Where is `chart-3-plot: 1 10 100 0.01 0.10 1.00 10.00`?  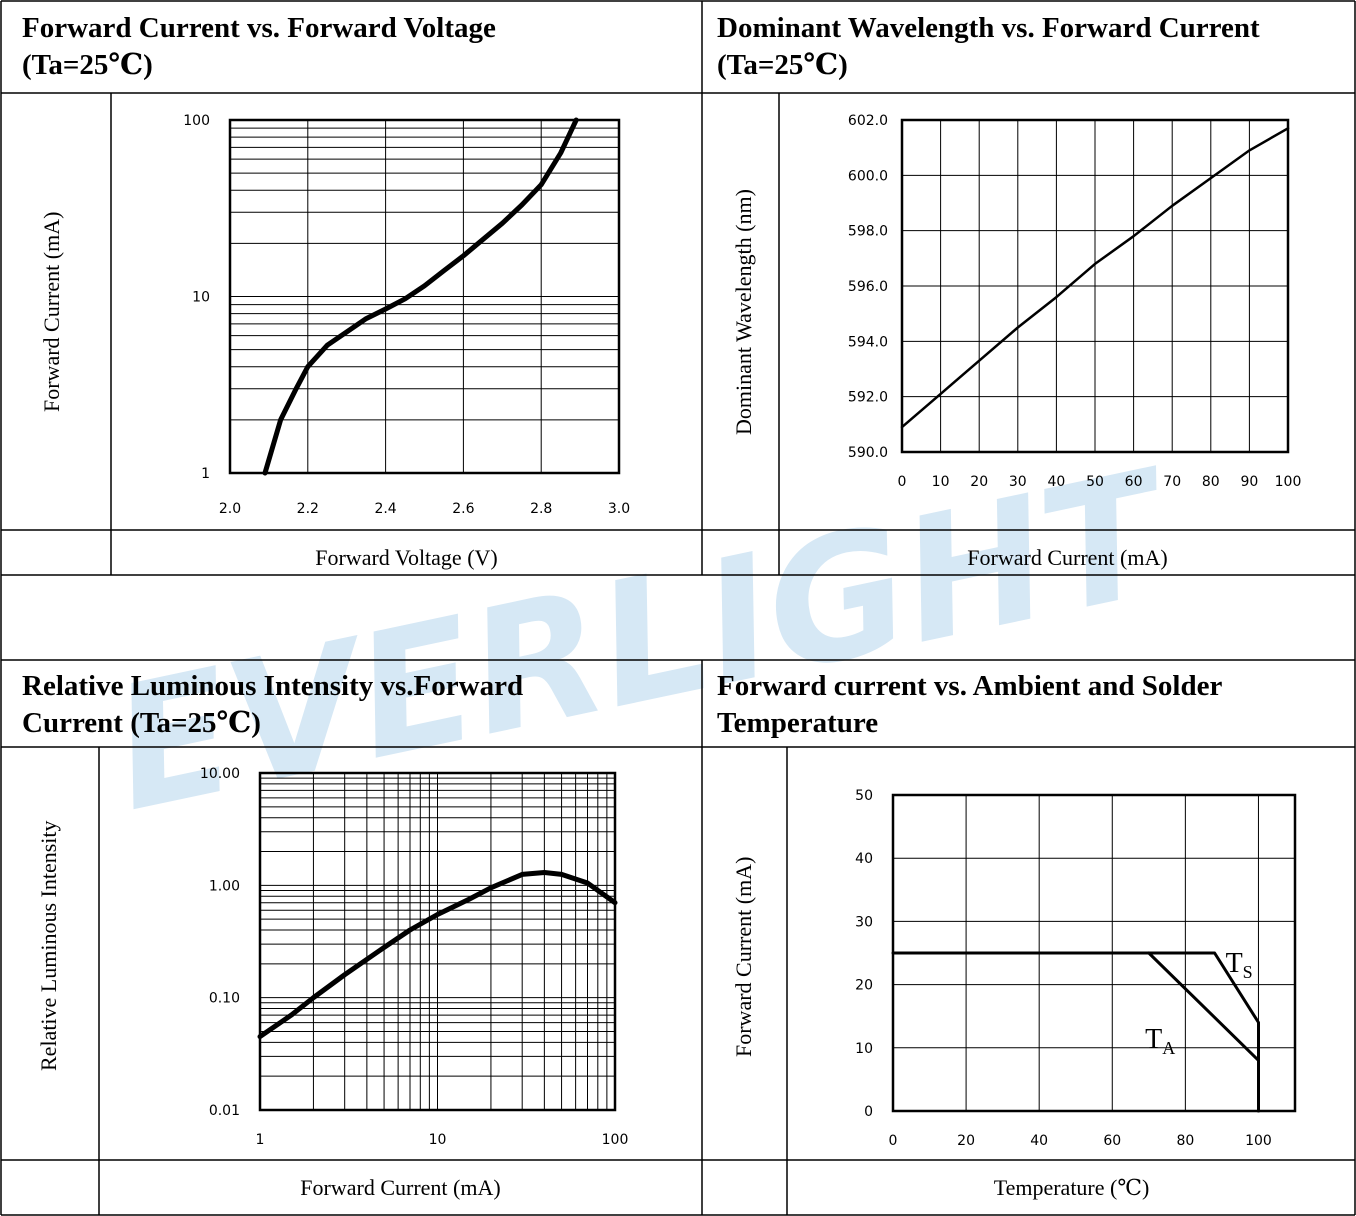 chart-3-plot: 1 10 100 0.01 0.10 1.00 10.00 is located at coordinates (414, 957).